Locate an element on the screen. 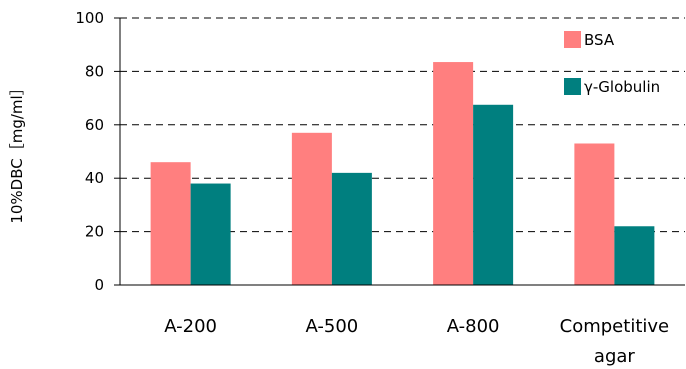 The height and width of the screenshot is (369, 686). x-tick-label: A-200 is located at coordinates (190, 326).